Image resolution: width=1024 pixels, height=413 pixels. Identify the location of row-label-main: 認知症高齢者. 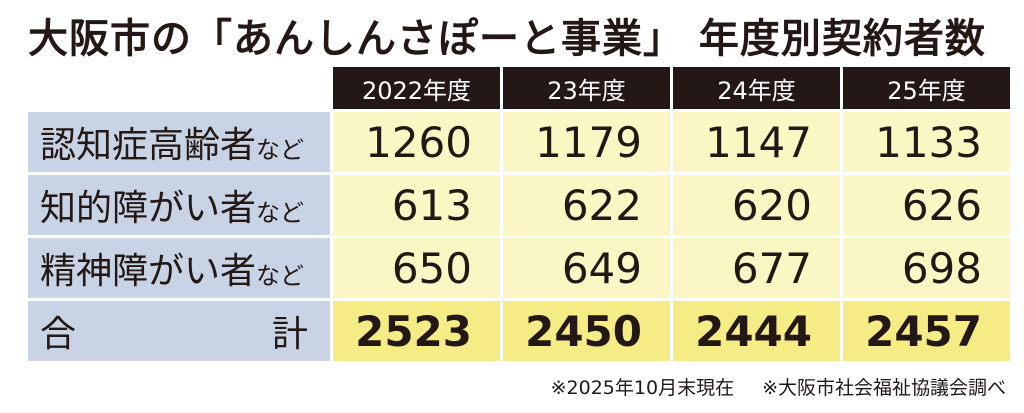
(148, 145).